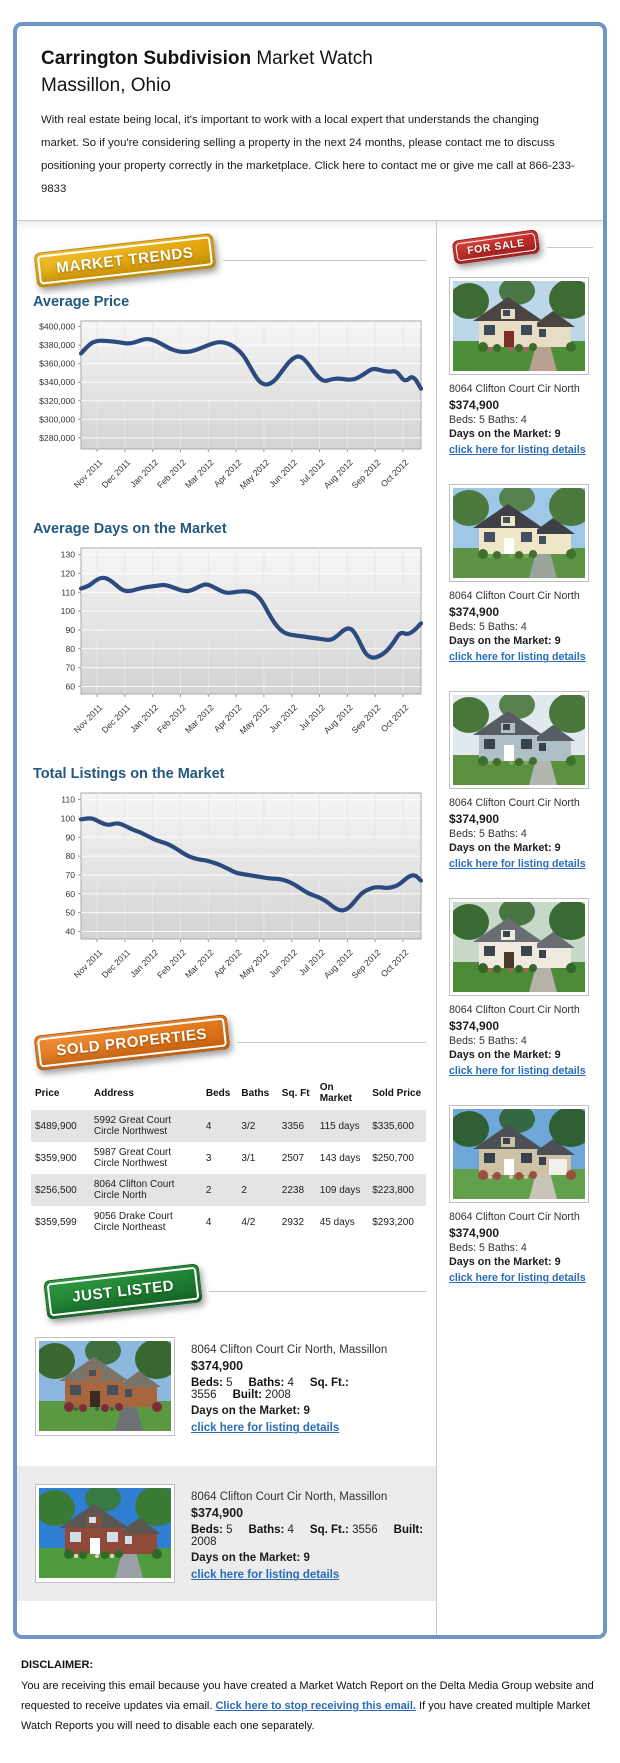 Image resolution: width=620 pixels, height=1763 pixels. Describe the element at coordinates (340, 1158) in the screenshot. I see `table-cell: 143 days` at that location.